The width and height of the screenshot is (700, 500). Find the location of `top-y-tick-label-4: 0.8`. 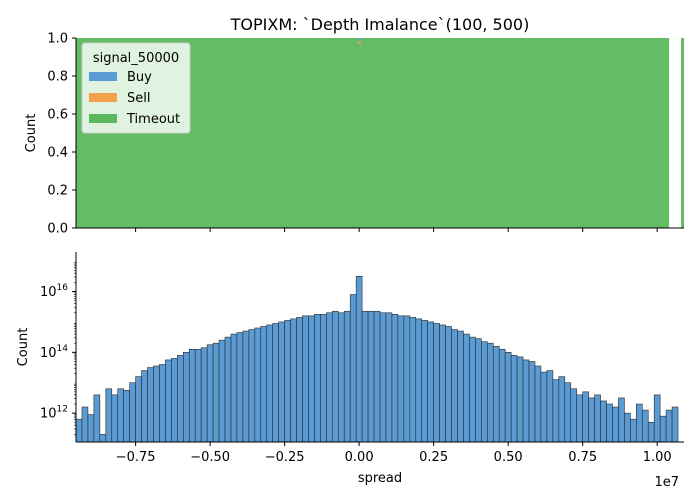

top-y-tick-label-4: 0.8 is located at coordinates (57, 77).